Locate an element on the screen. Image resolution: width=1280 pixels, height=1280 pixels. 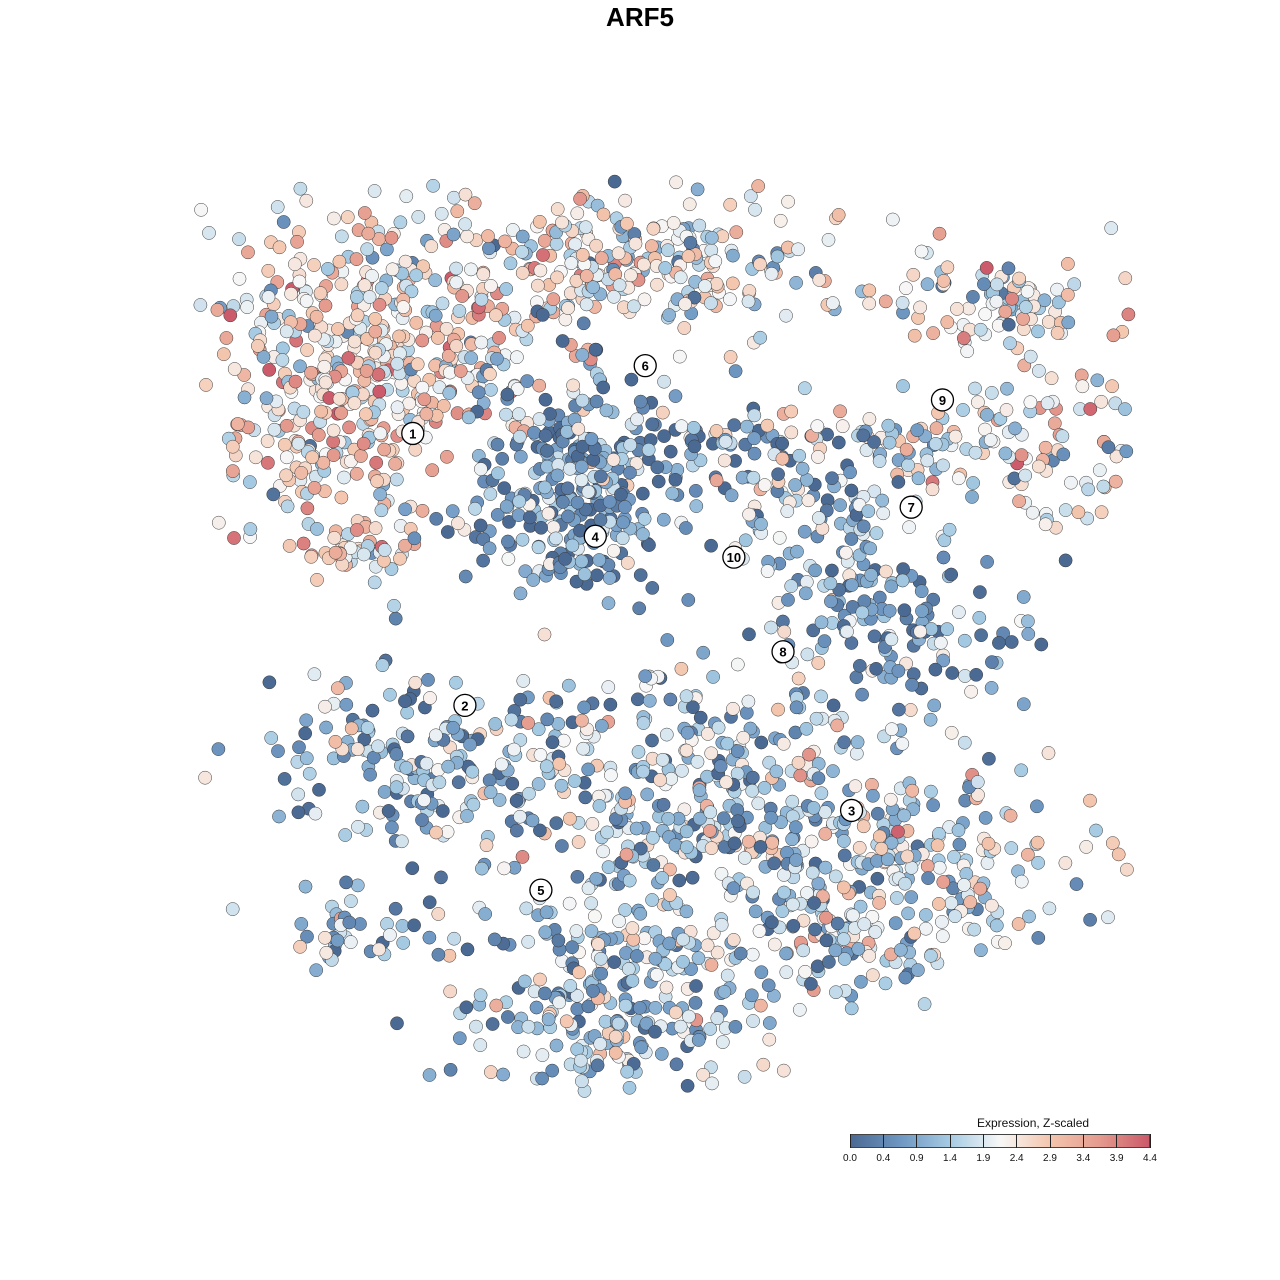
legend-tick-label: 3.9 is located at coordinates (1116, 1158).